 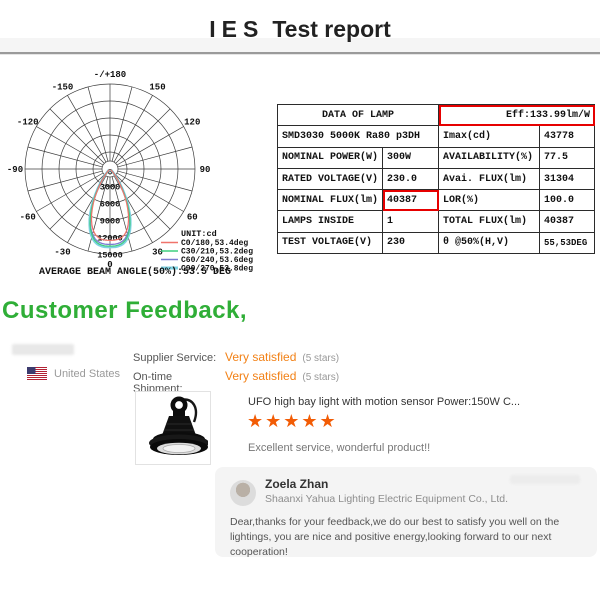 What do you see at coordinates (110, 188) in the screenshot?
I see `radial-tick-label: 3000` at bounding box center [110, 188].